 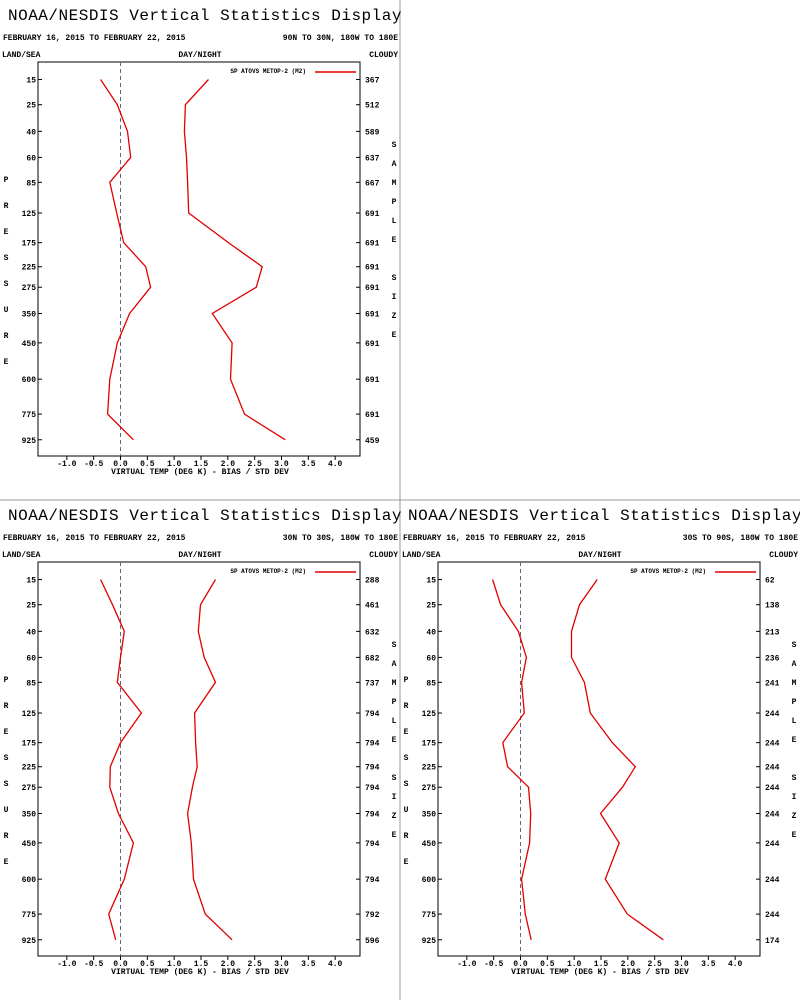 What do you see at coordinates (31, 132) in the screenshot?
I see `y-tick-label: 40` at bounding box center [31, 132].